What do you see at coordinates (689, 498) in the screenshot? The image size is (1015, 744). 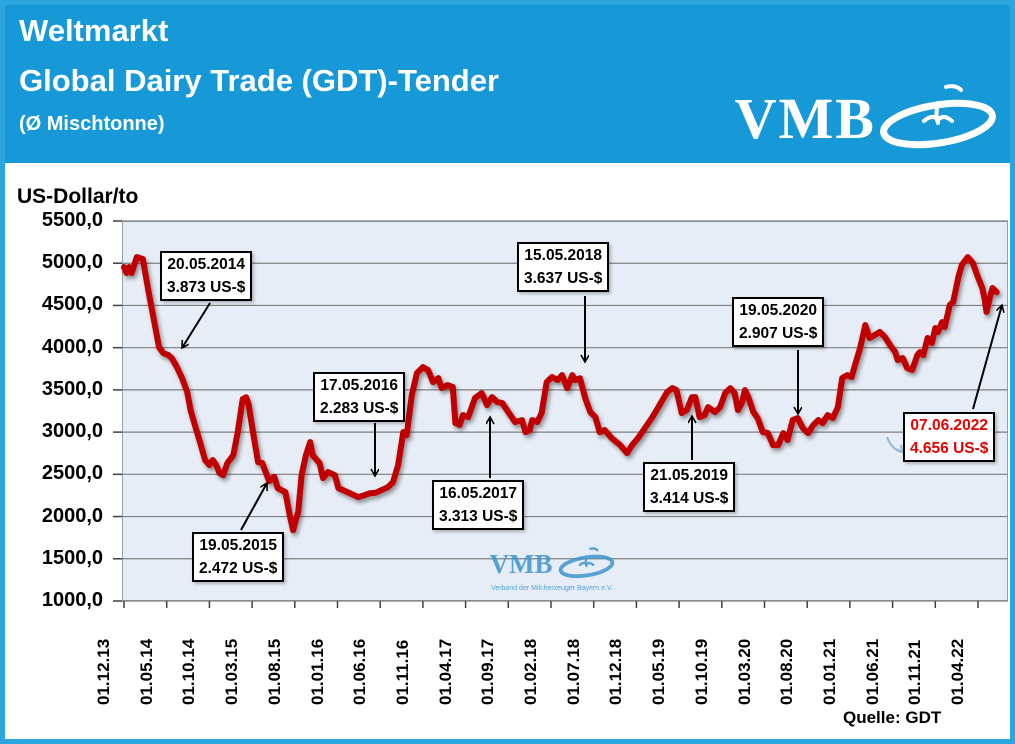 I see `annotation-value: 3.414 US-$` at bounding box center [689, 498].